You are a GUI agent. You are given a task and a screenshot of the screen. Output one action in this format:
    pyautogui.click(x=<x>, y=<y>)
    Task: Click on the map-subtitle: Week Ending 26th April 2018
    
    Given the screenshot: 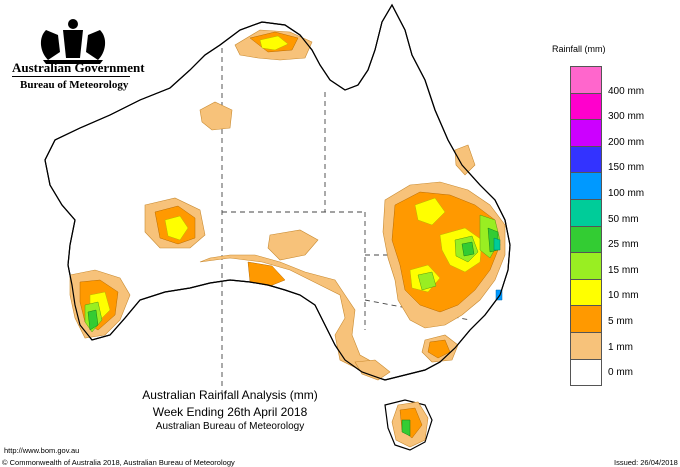 What is the action you would take?
    pyautogui.click(x=230, y=412)
    